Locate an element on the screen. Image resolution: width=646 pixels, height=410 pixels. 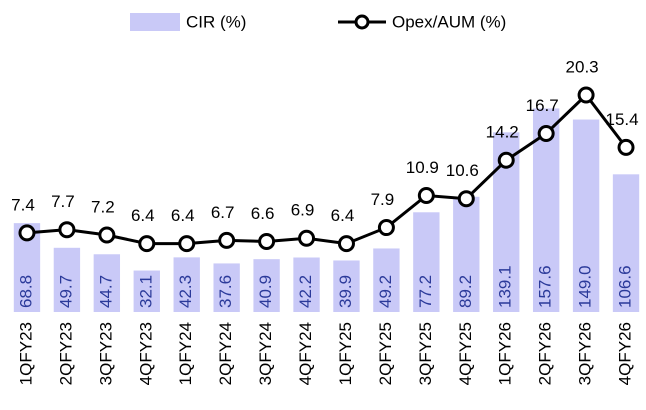
x-tick-label: 1QFY24 is located at coordinates (185, 353).